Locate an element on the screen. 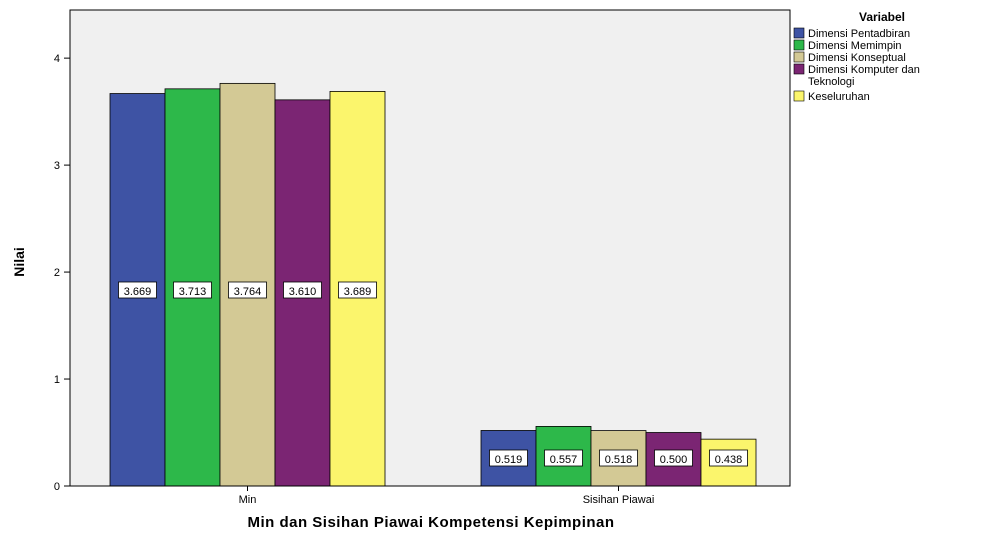 The image size is (997, 536). x-category-label: Min is located at coordinates (248, 500).